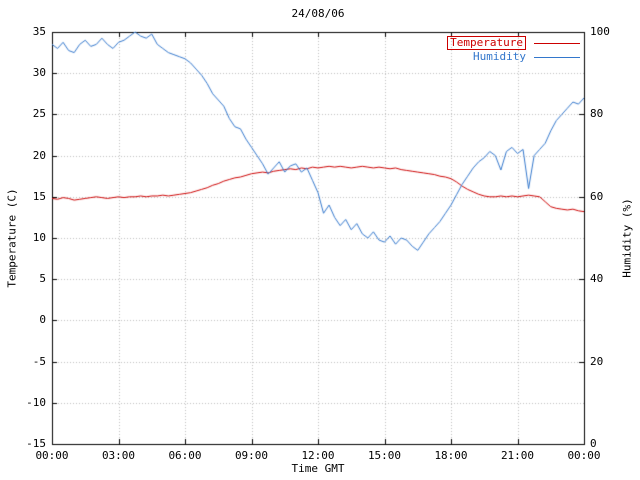 The image size is (640, 480). What do you see at coordinates (318, 468) in the screenshot?
I see `x-axis-label: Time GMT` at bounding box center [318, 468].